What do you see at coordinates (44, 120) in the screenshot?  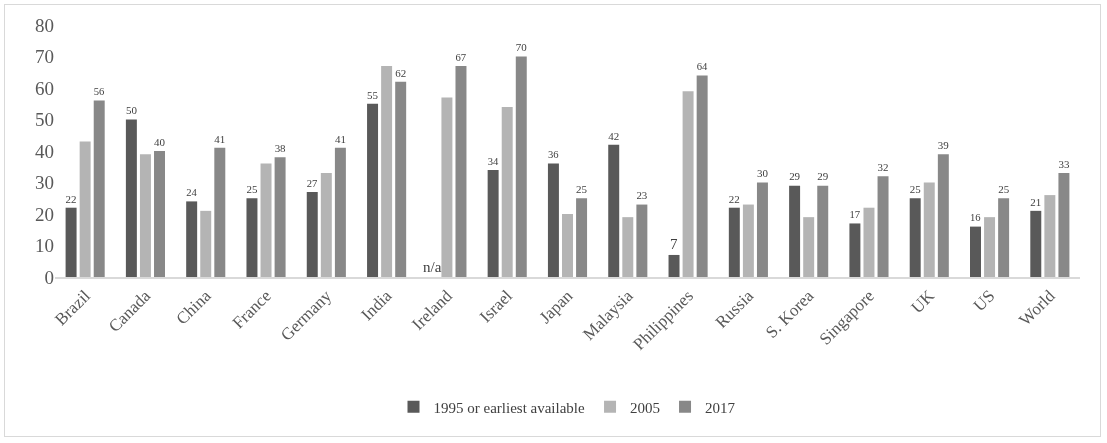 I see `y-tick-label: 50` at bounding box center [44, 120].